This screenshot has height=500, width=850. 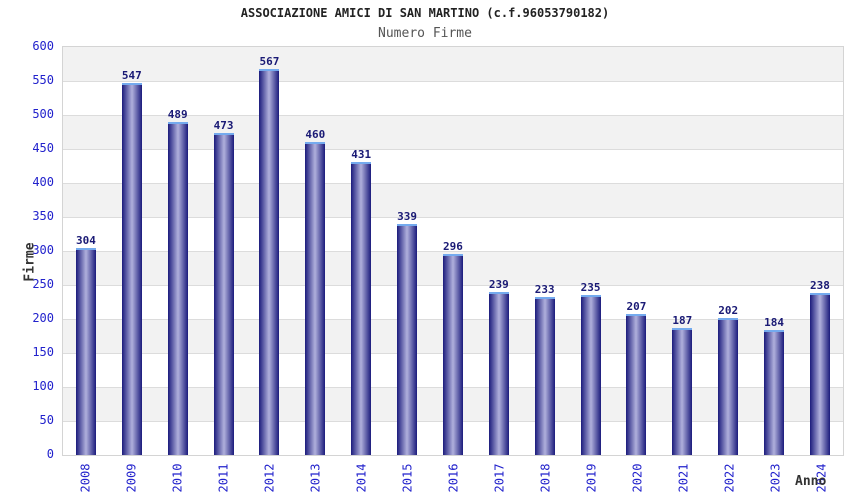 I want to click on bar-slot-2019: 235, so click(x=591, y=251).